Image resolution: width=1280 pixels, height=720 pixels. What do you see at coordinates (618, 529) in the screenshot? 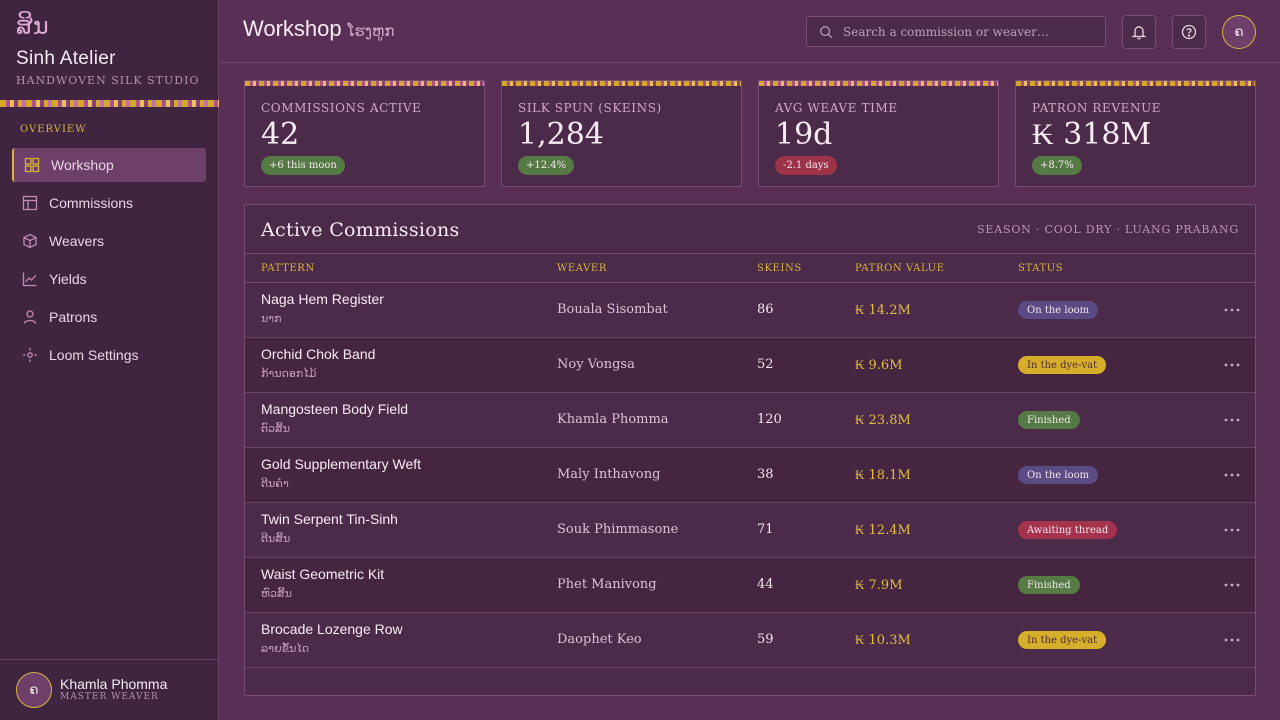
I see `weaver-name: Souk Phimmasone` at bounding box center [618, 529].